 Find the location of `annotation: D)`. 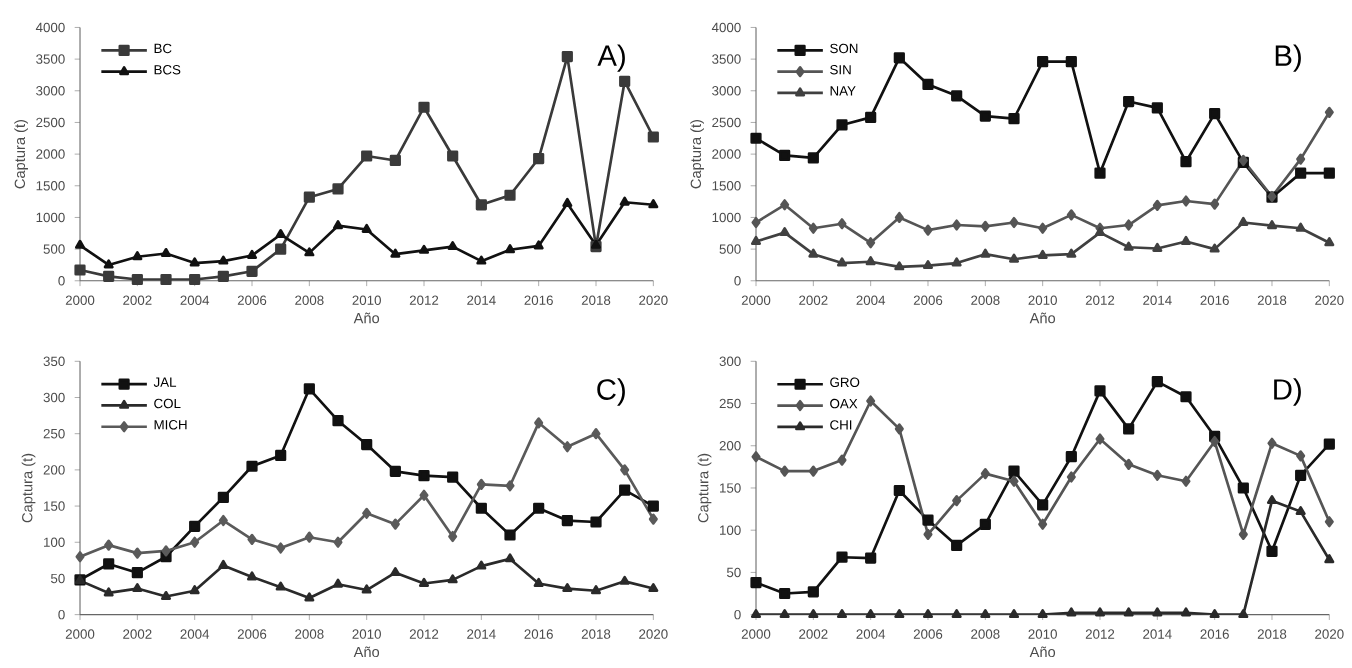

annotation: D) is located at coordinates (1287, 392).